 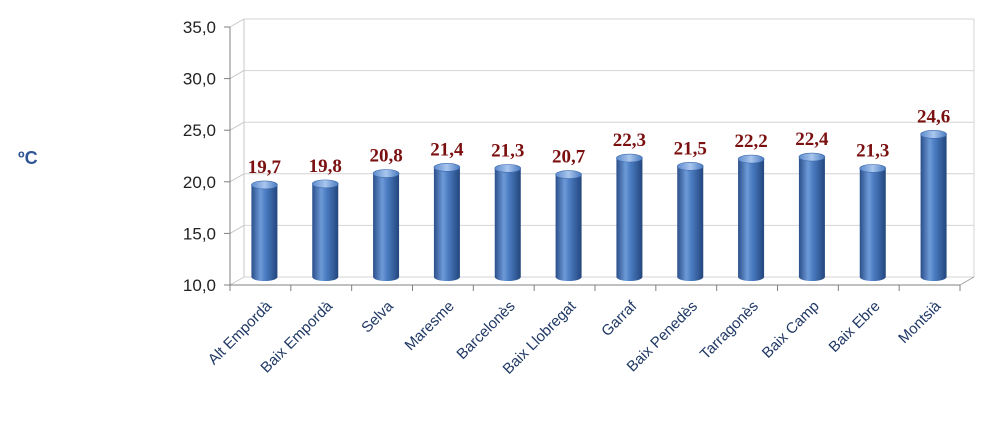 I want to click on y-axis-label: ºC, so click(x=28, y=158).